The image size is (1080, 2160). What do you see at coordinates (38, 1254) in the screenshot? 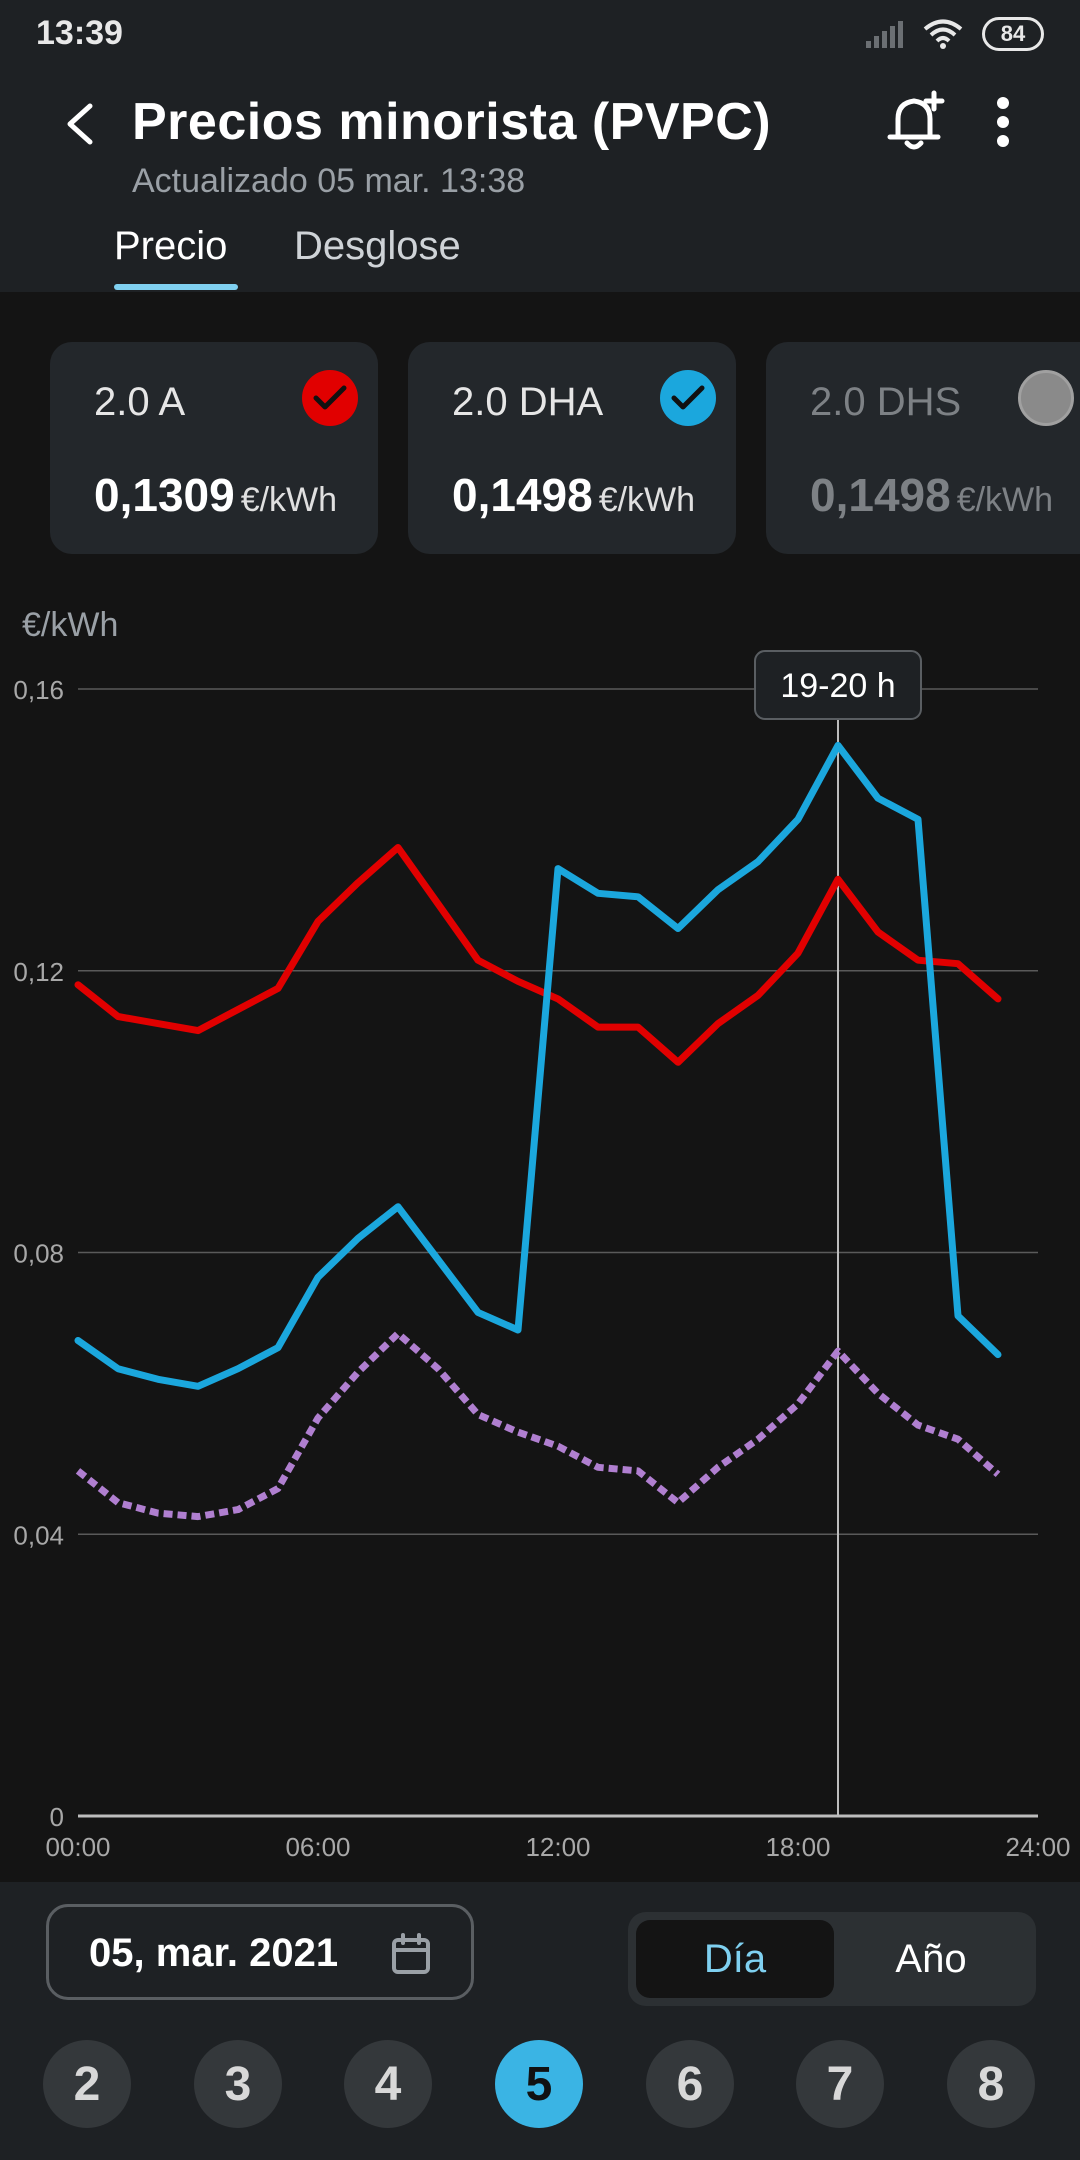
I see `y-tick-label: 0,08` at bounding box center [38, 1254].